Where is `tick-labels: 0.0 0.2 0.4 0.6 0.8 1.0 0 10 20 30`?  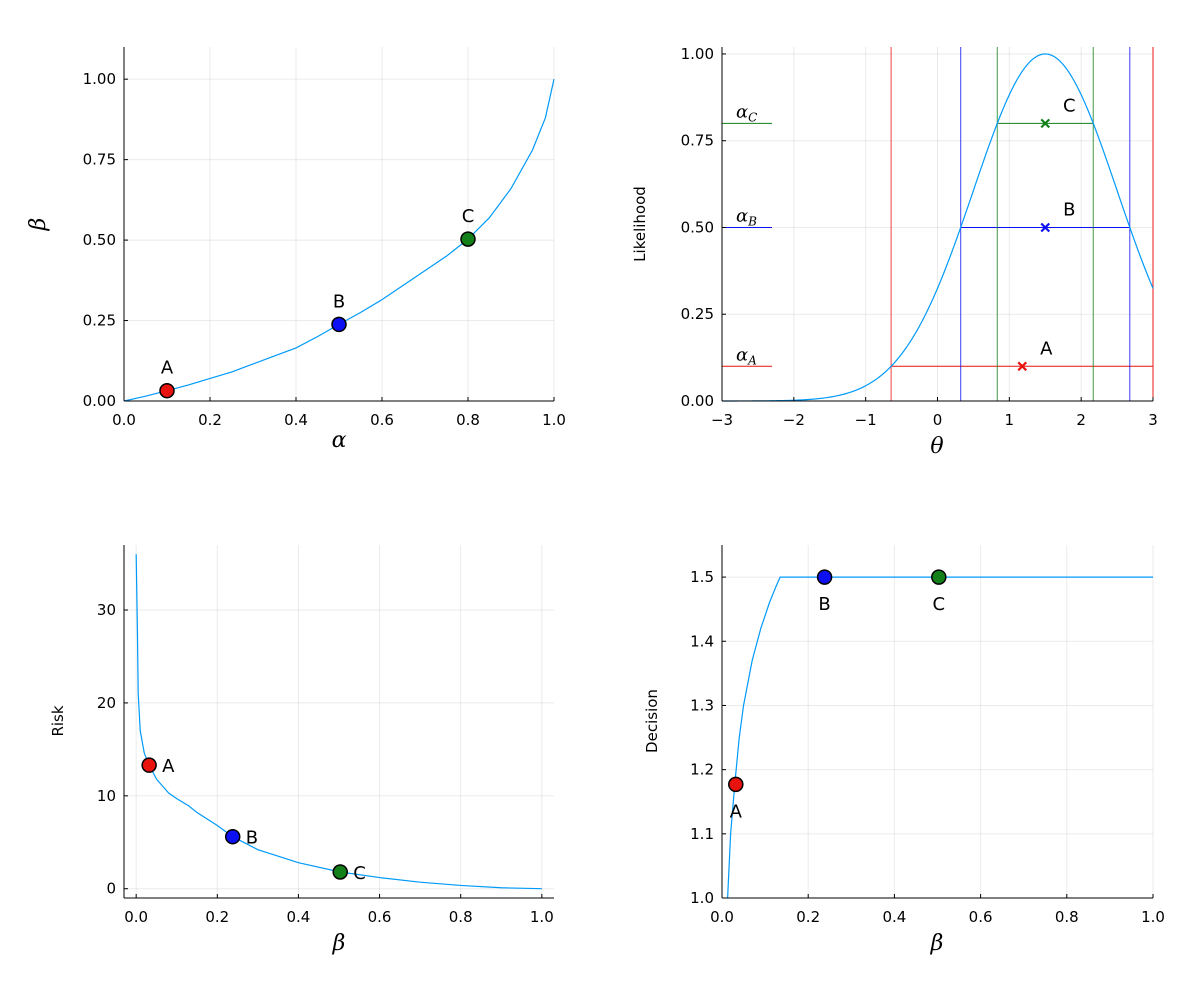
tick-labels: 0.0 0.2 0.4 0.6 0.8 1.0 0 10 20 30 is located at coordinates (325, 763).